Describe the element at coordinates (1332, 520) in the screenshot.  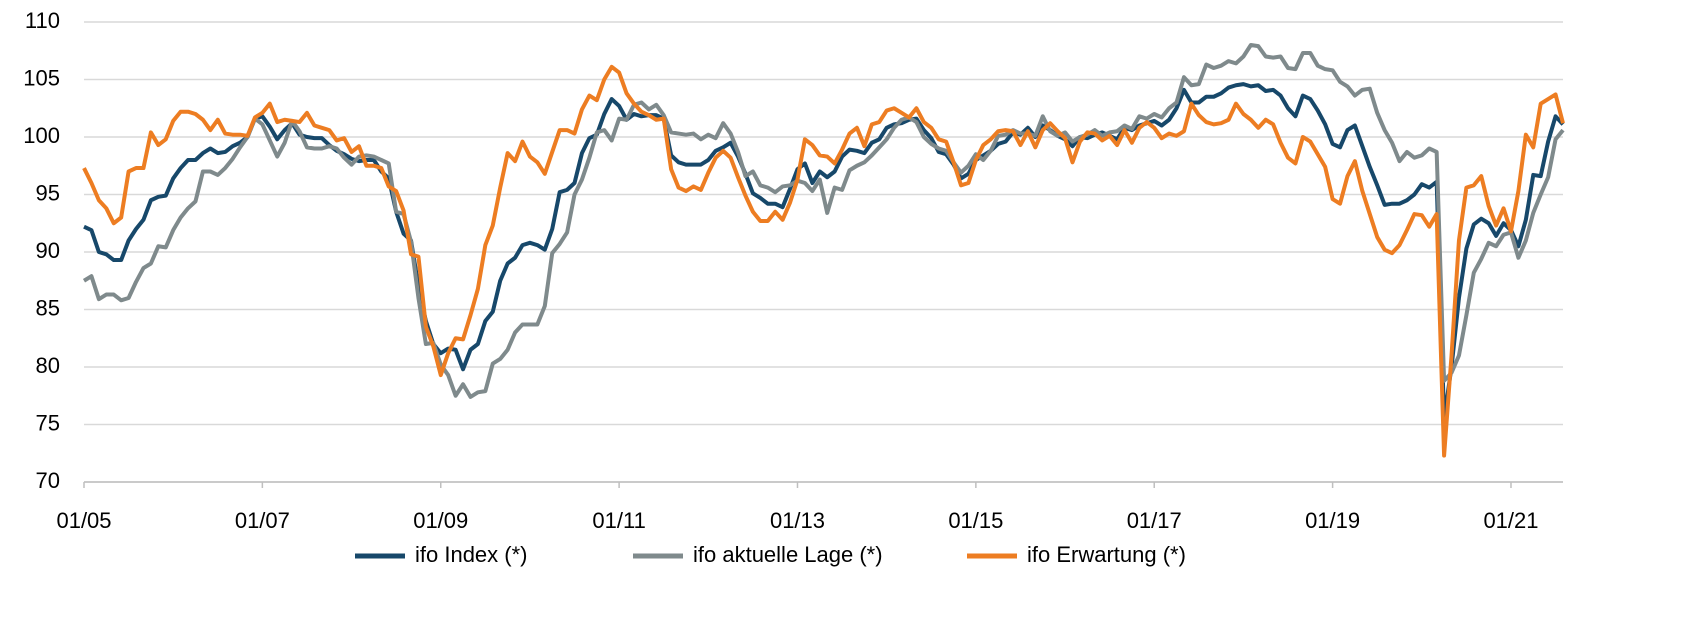
I see `x-tick-label: 01/19` at that location.